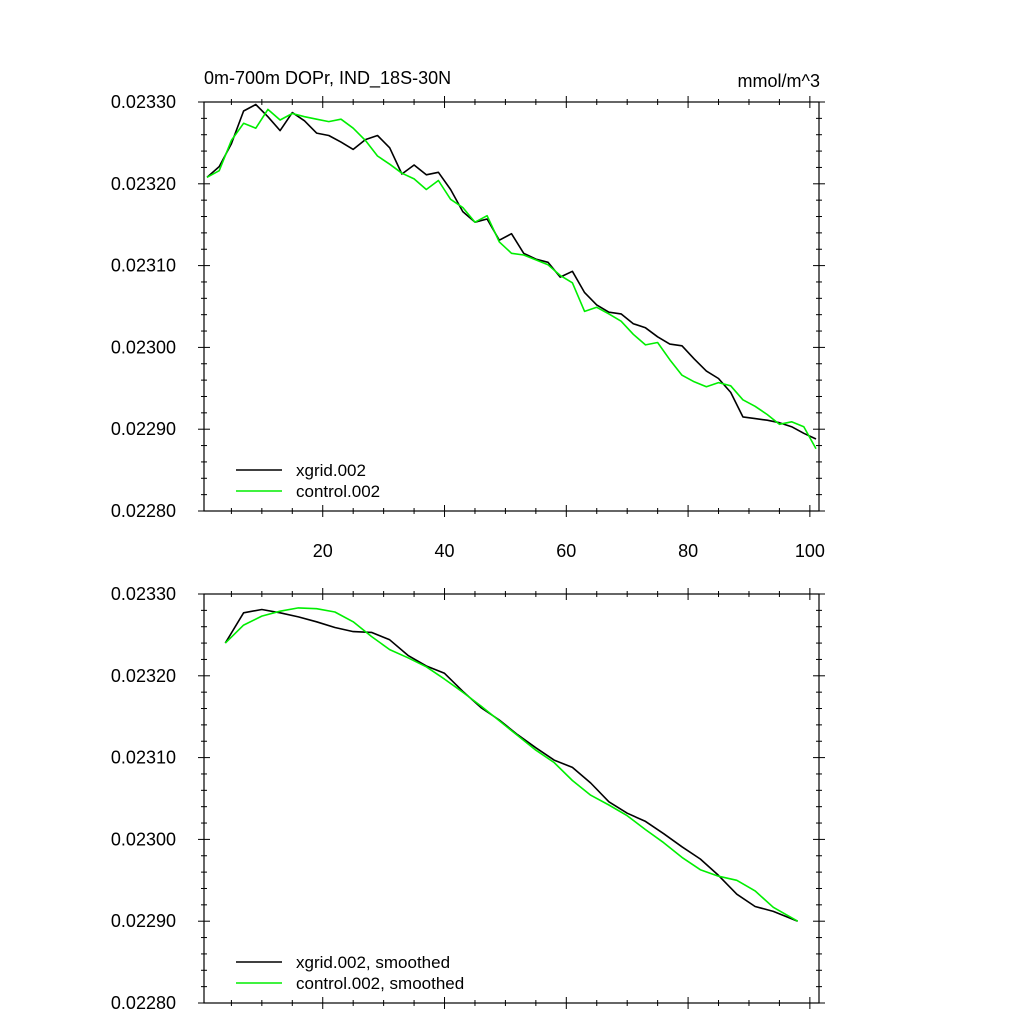 This screenshot has height=1024, width=1024. What do you see at coordinates (566, 551) in the screenshot?
I see `x-tick-label: 60` at bounding box center [566, 551].